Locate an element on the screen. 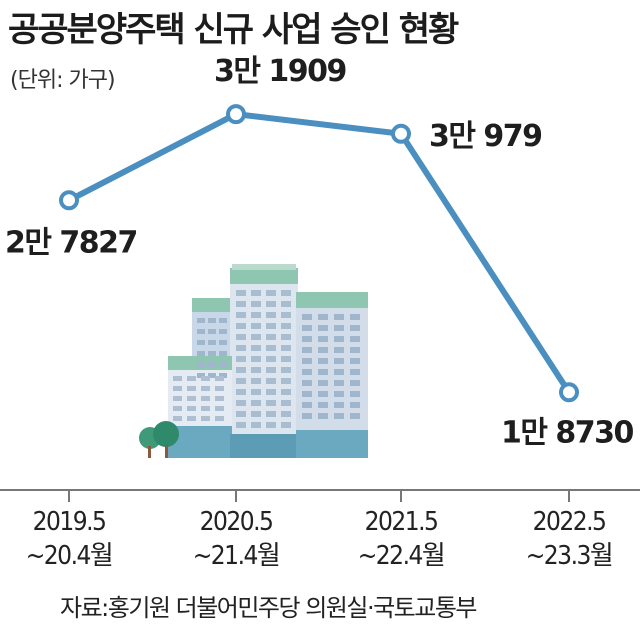 This screenshot has width=640, height=626. apartment-buildings-icon is located at coordinates (253, 361).